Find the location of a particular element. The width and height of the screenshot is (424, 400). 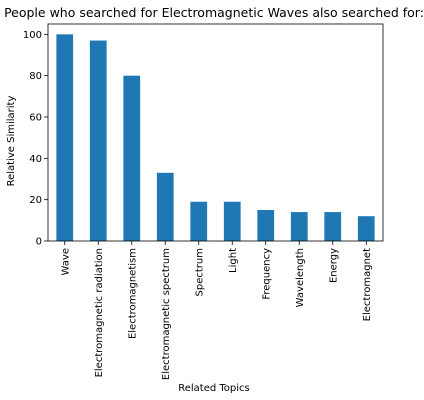

y-tick-label: 60 is located at coordinates (35, 118).